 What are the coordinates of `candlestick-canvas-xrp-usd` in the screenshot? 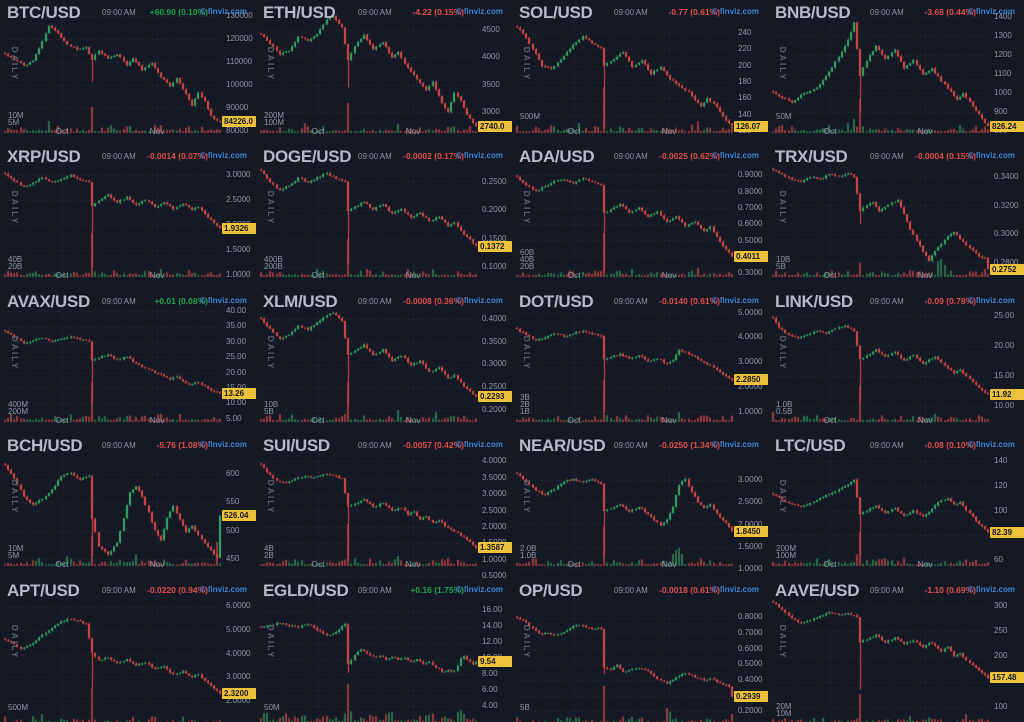 It's located at (128, 219).